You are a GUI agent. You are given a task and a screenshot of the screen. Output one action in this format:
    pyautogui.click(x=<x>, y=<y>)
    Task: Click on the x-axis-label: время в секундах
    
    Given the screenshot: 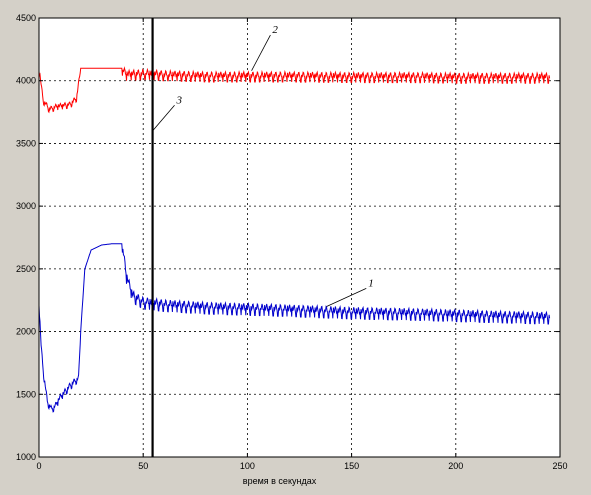 What is the action you would take?
    pyautogui.click(x=280, y=481)
    